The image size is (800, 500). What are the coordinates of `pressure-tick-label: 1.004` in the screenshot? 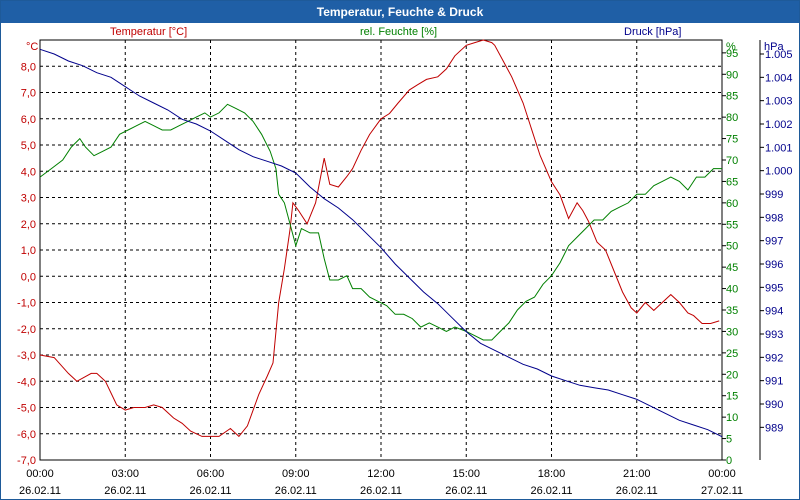 It's located at (779, 78).